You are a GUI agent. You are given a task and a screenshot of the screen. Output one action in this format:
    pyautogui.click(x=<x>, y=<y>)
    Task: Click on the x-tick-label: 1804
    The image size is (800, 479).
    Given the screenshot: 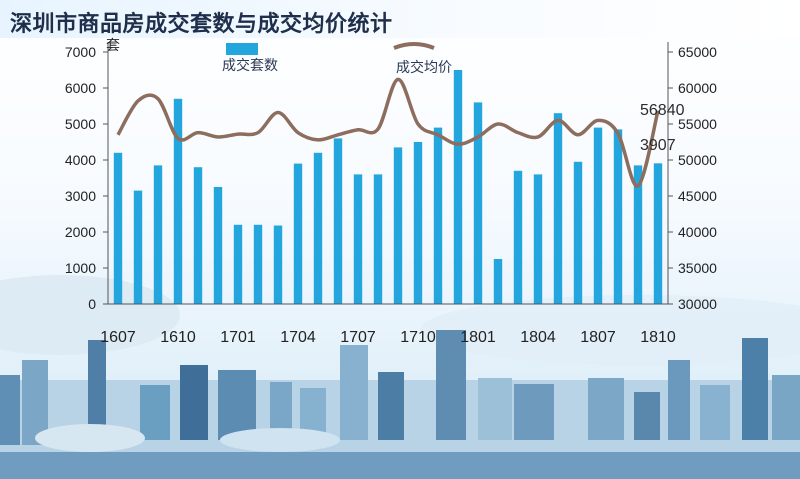 What is the action you would take?
    pyautogui.click(x=538, y=337)
    